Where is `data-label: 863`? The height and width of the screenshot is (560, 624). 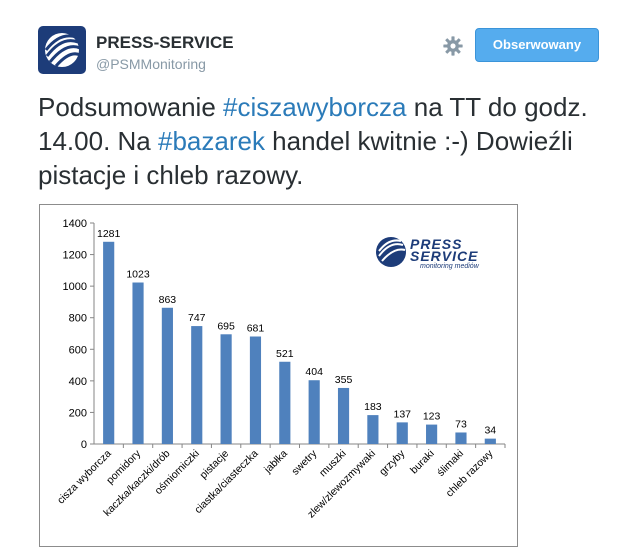 data-label: 863 is located at coordinates (168, 300).